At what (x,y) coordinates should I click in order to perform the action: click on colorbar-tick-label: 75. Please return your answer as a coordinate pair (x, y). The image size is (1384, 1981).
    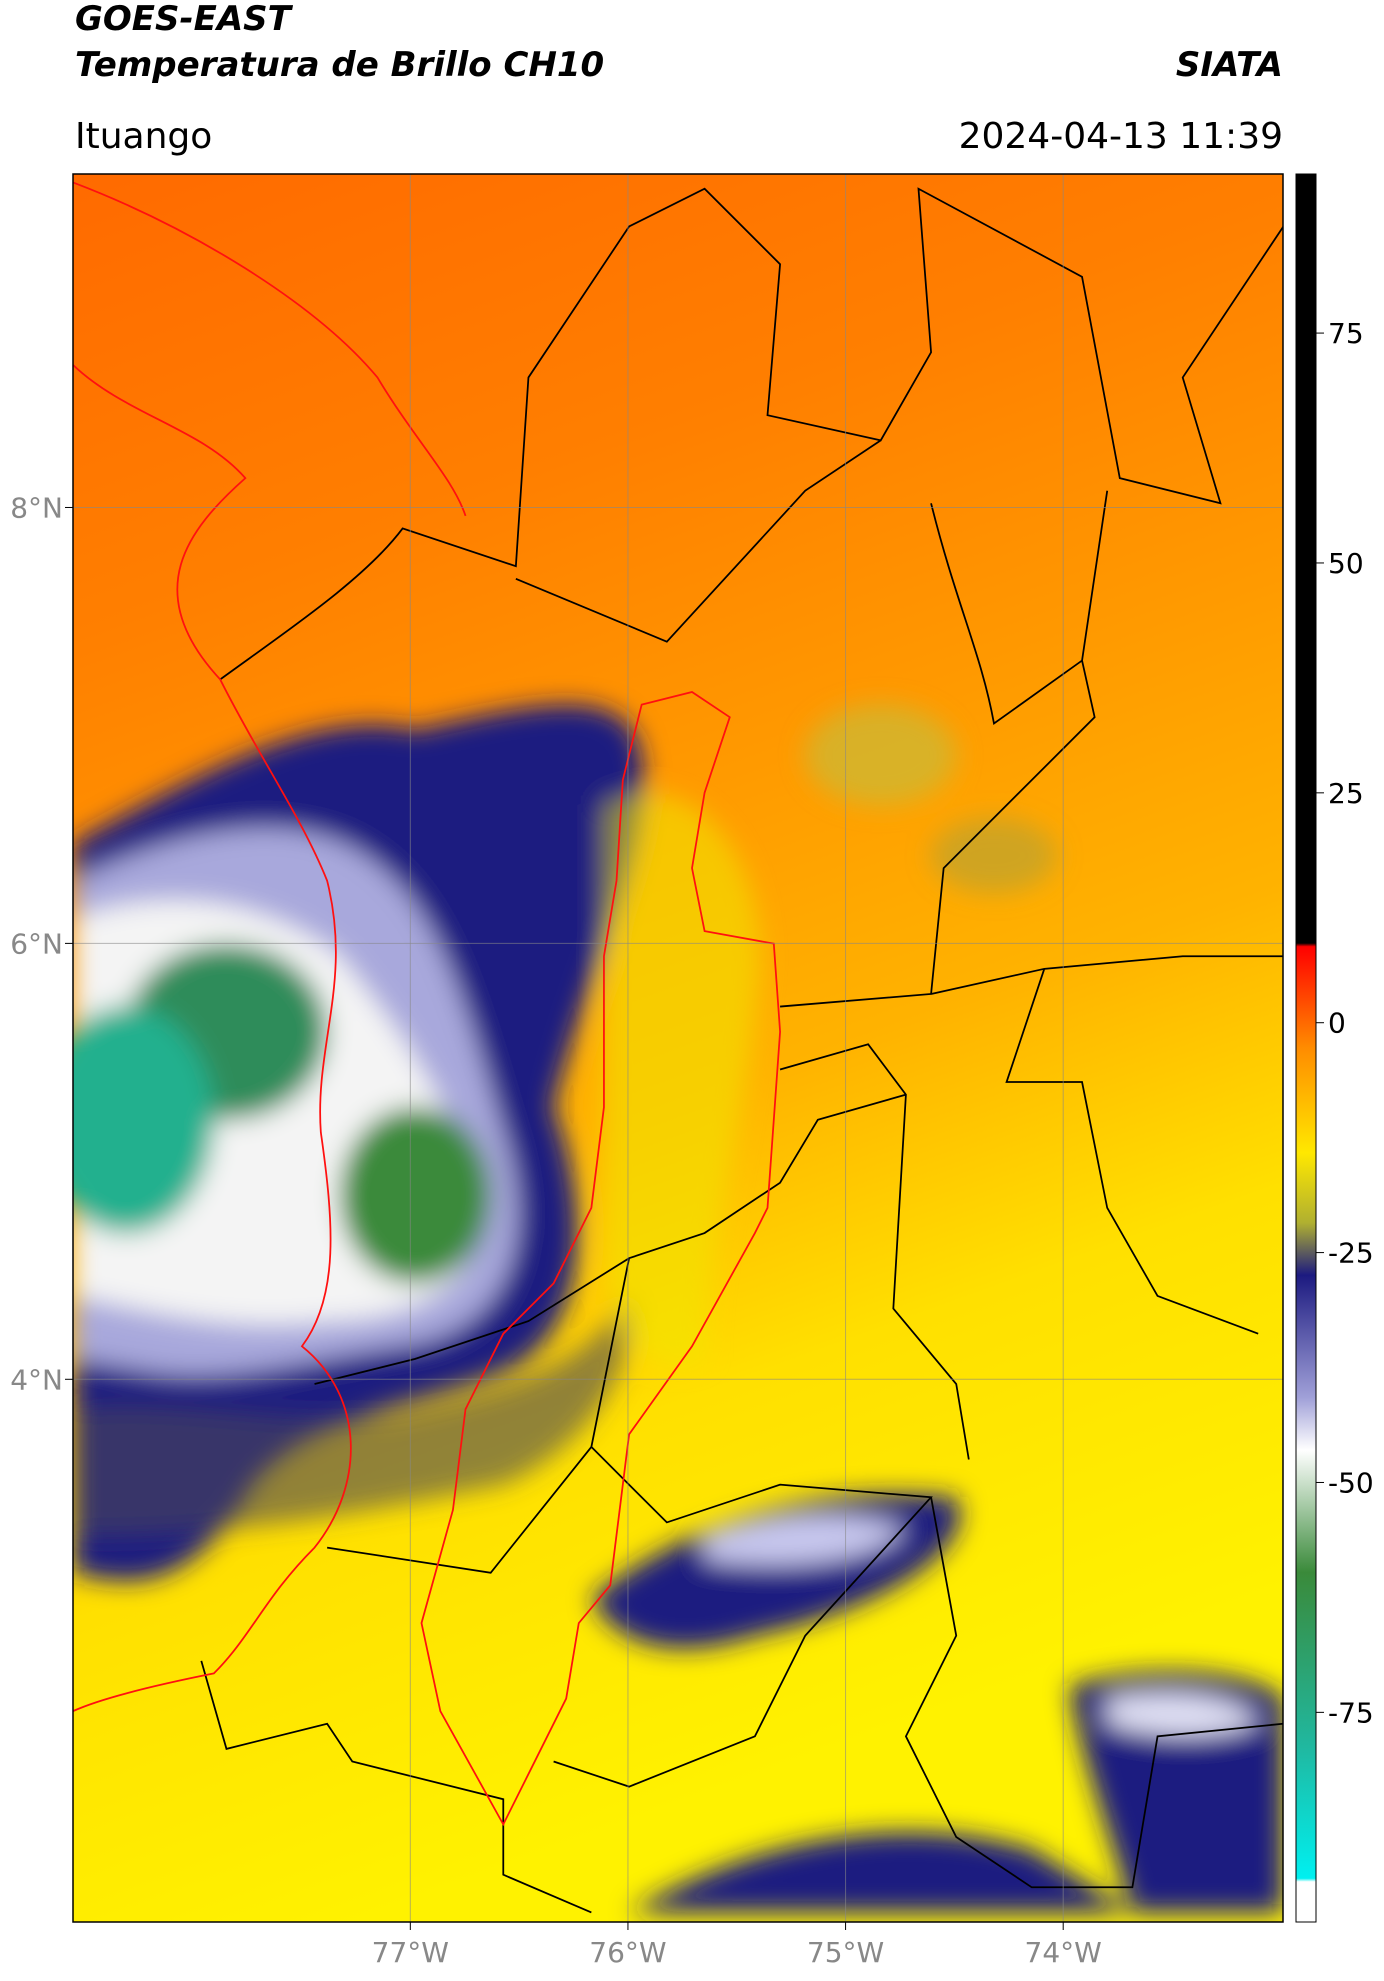
    Looking at the image, I should click on (1346, 333).